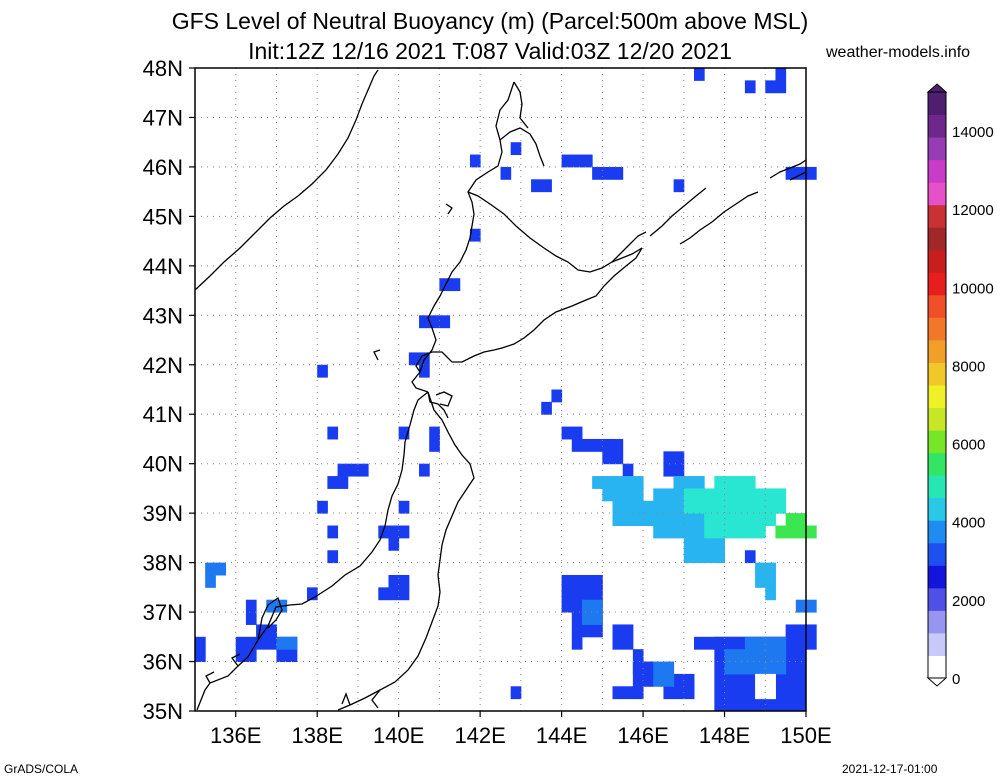 The height and width of the screenshot is (779, 1000). What do you see at coordinates (960, 385) in the screenshot?
I see `colorbar: 14000 12000 10000 8000 6000 4000 2000 0` at bounding box center [960, 385].